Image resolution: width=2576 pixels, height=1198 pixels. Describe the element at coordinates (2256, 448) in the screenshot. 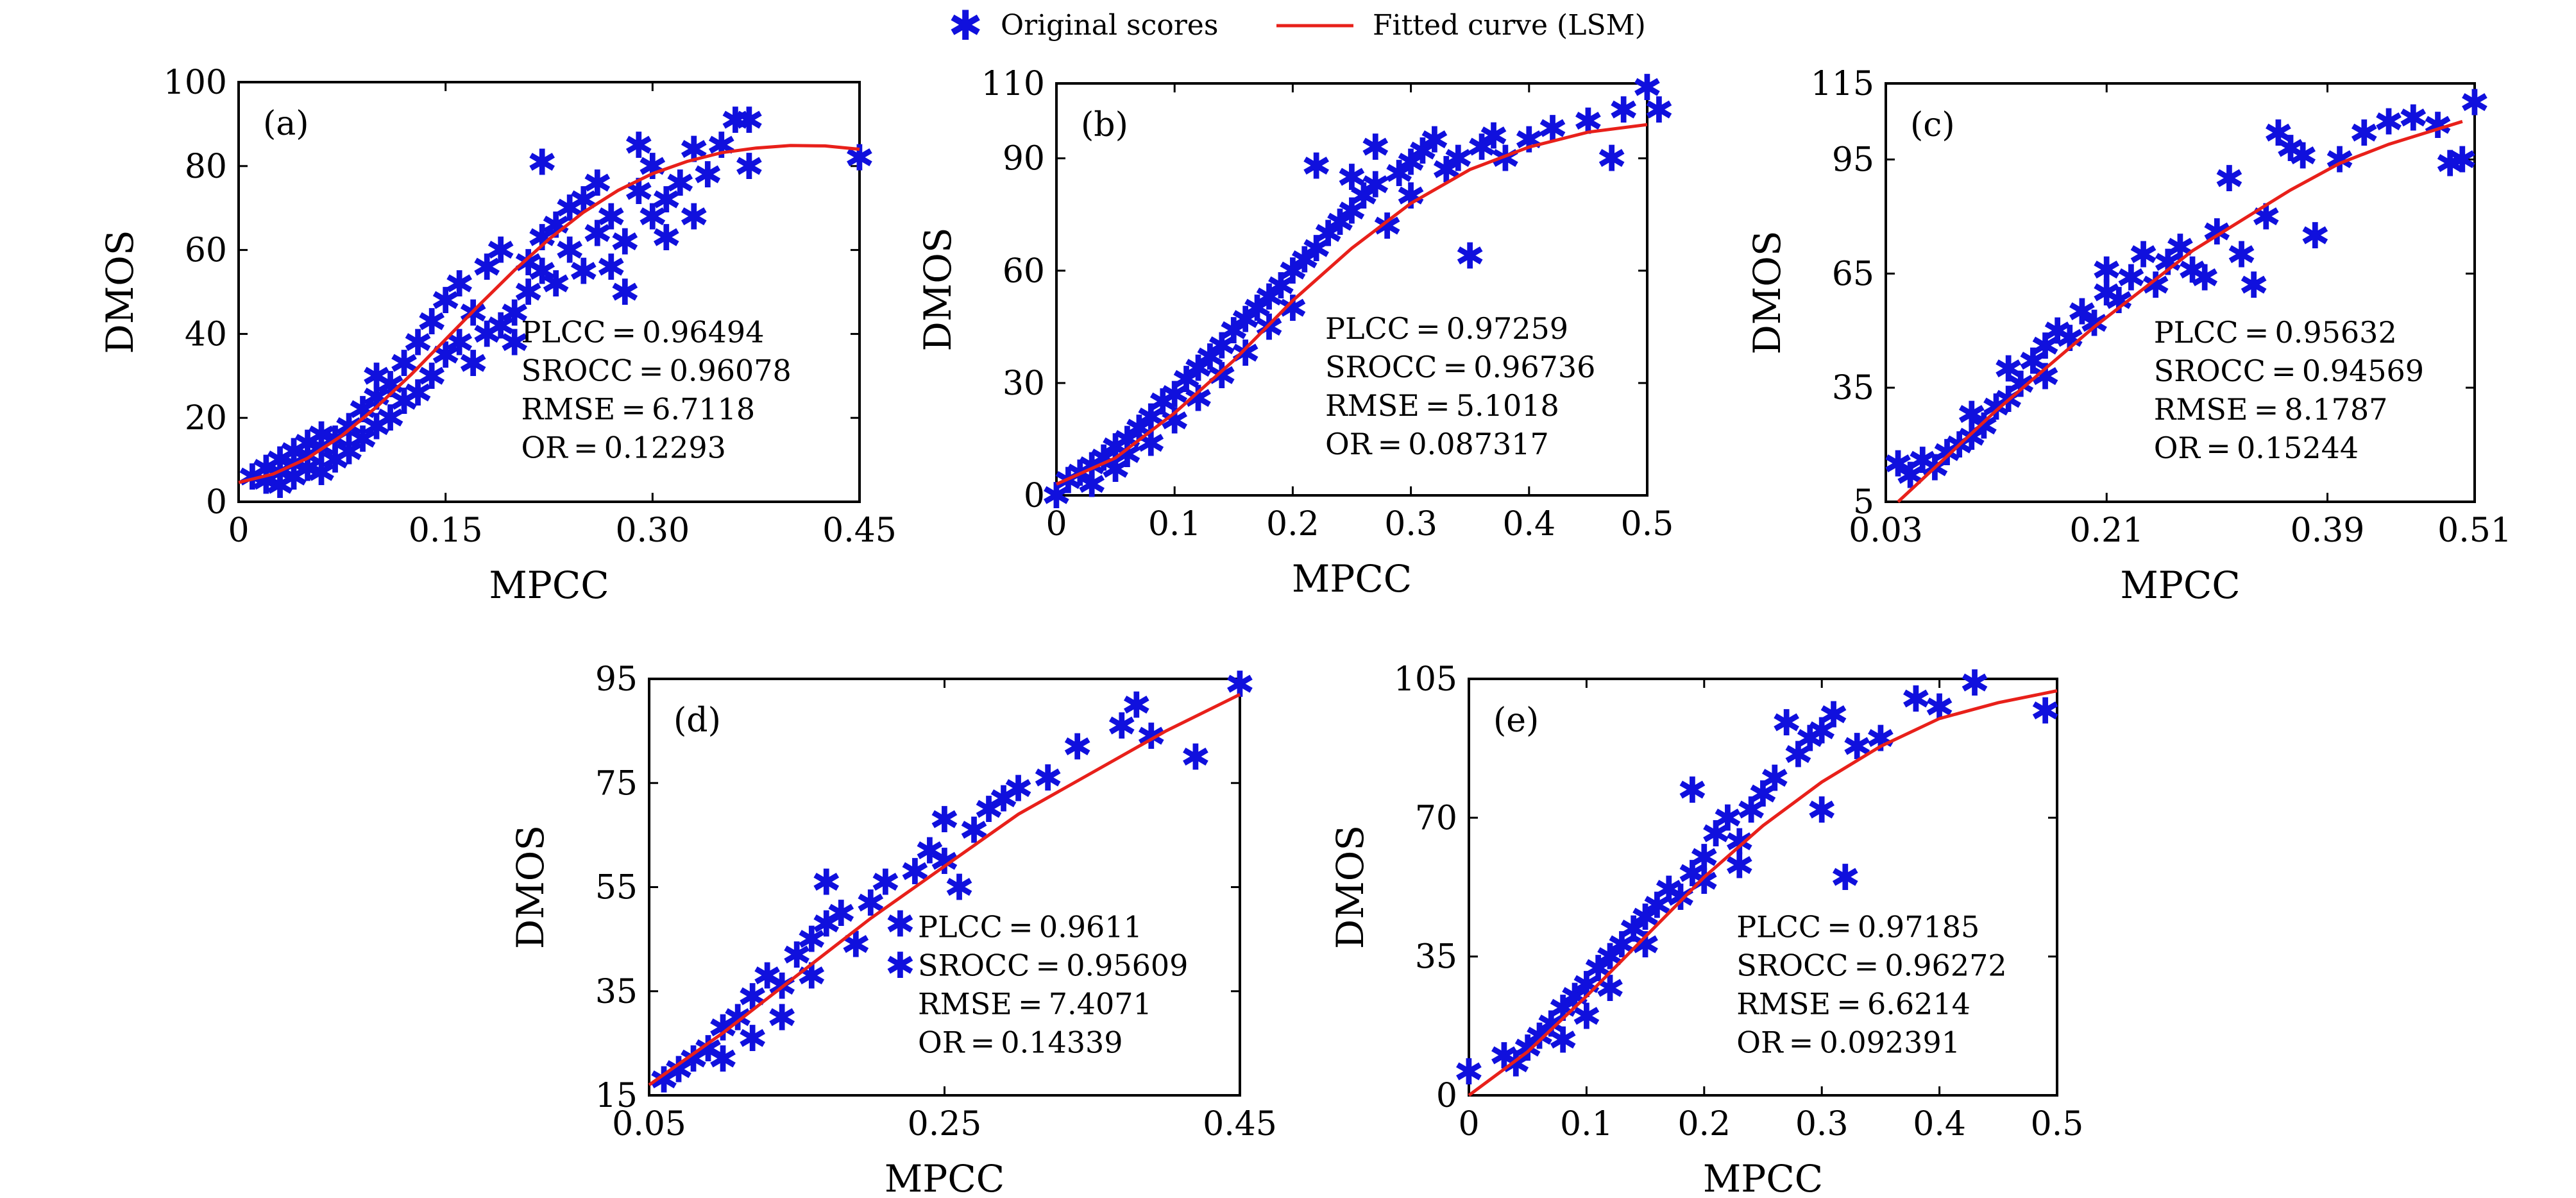

I see `stat-line: OR = 0.15244` at that location.